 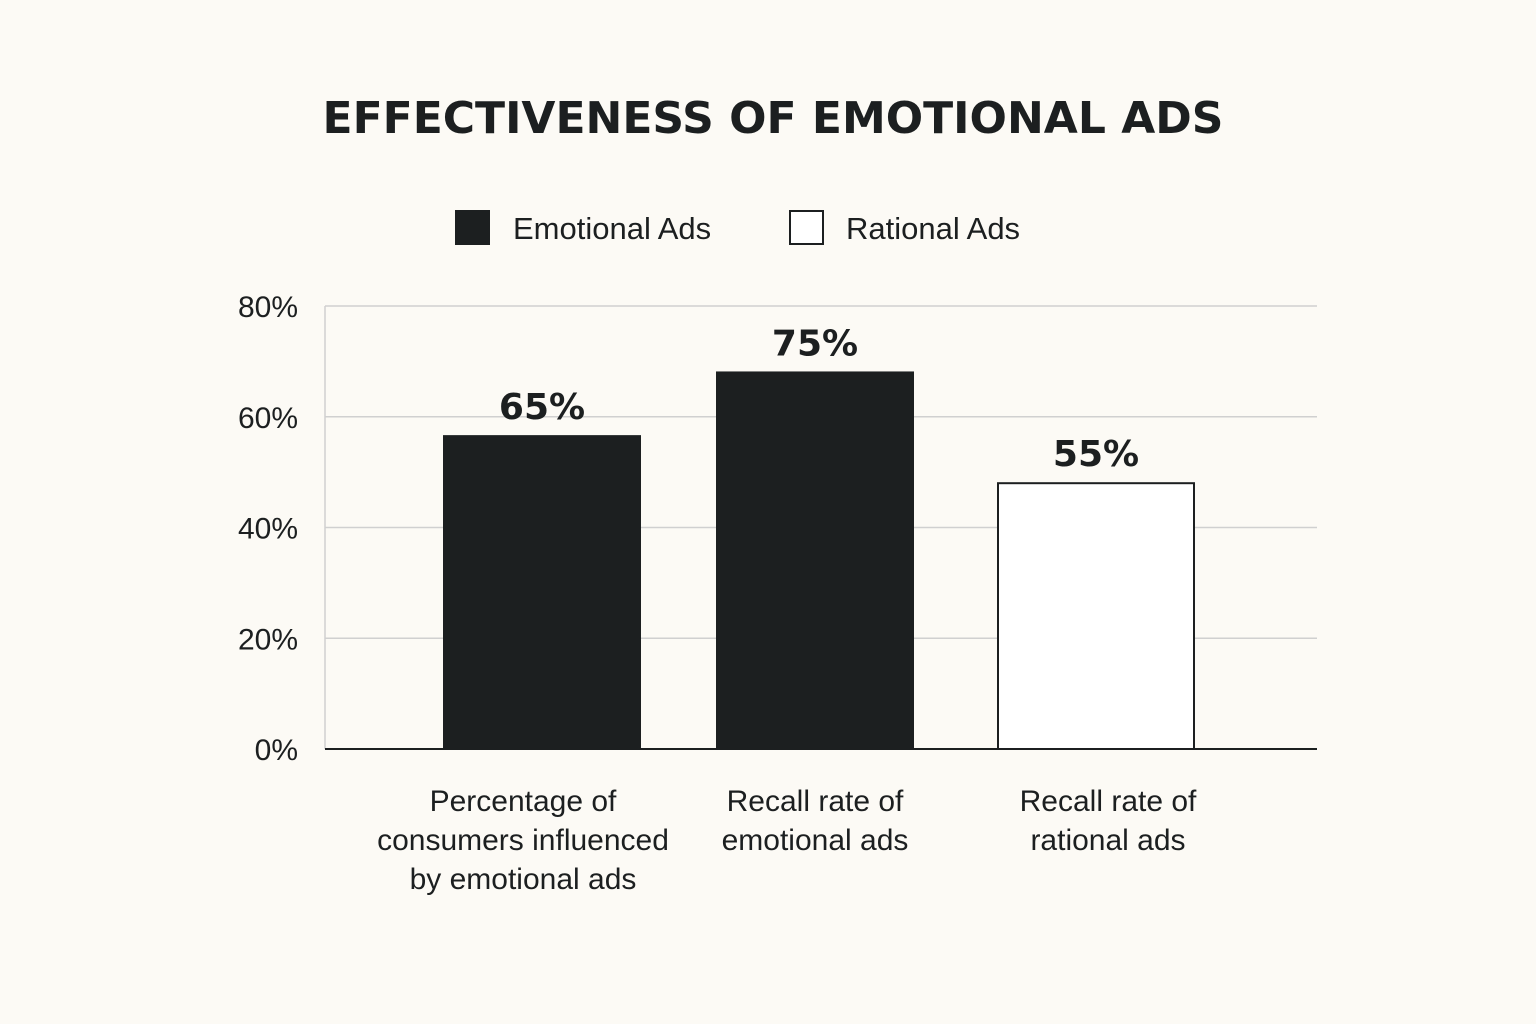 What do you see at coordinates (1096, 454) in the screenshot?
I see `data-label-3: 55%` at bounding box center [1096, 454].